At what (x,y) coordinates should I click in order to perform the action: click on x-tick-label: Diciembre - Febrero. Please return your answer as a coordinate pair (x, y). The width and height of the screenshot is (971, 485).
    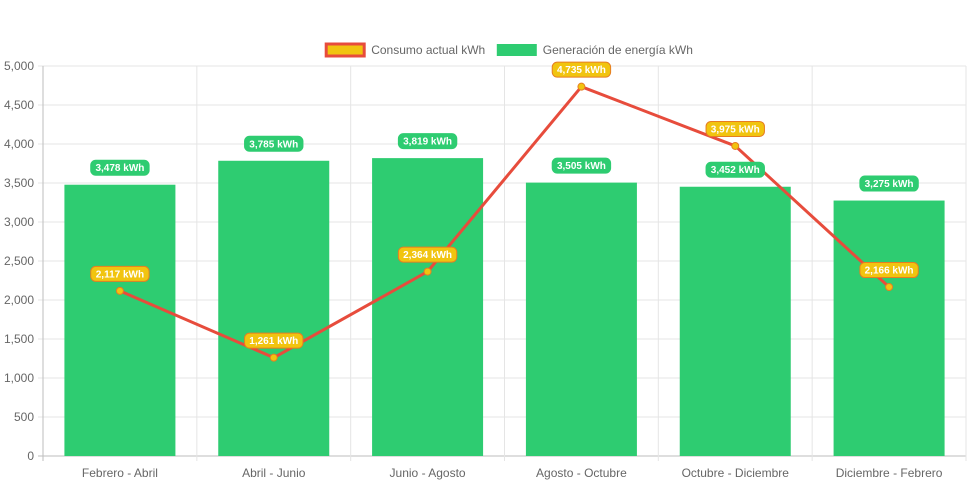
    Looking at the image, I should click on (889, 473).